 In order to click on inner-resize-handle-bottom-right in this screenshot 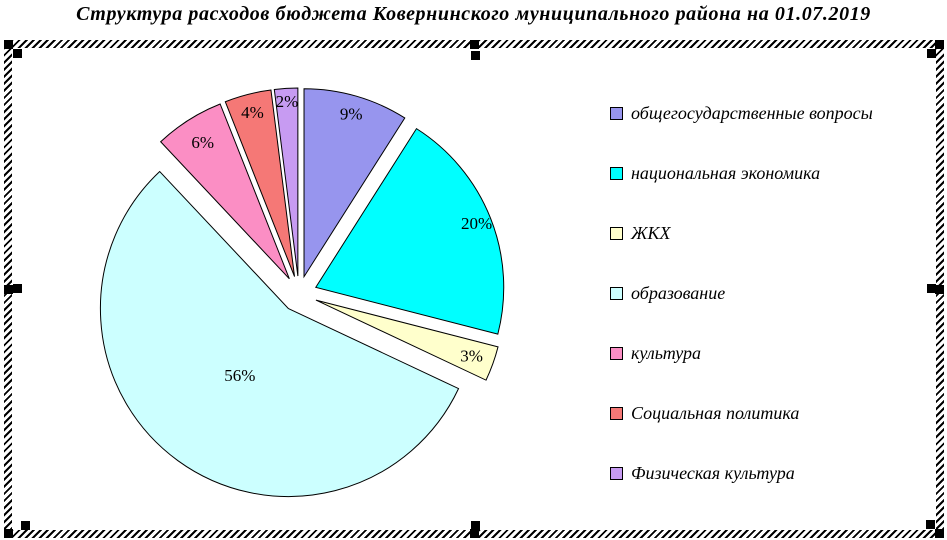, I will do `click(930, 524)`.